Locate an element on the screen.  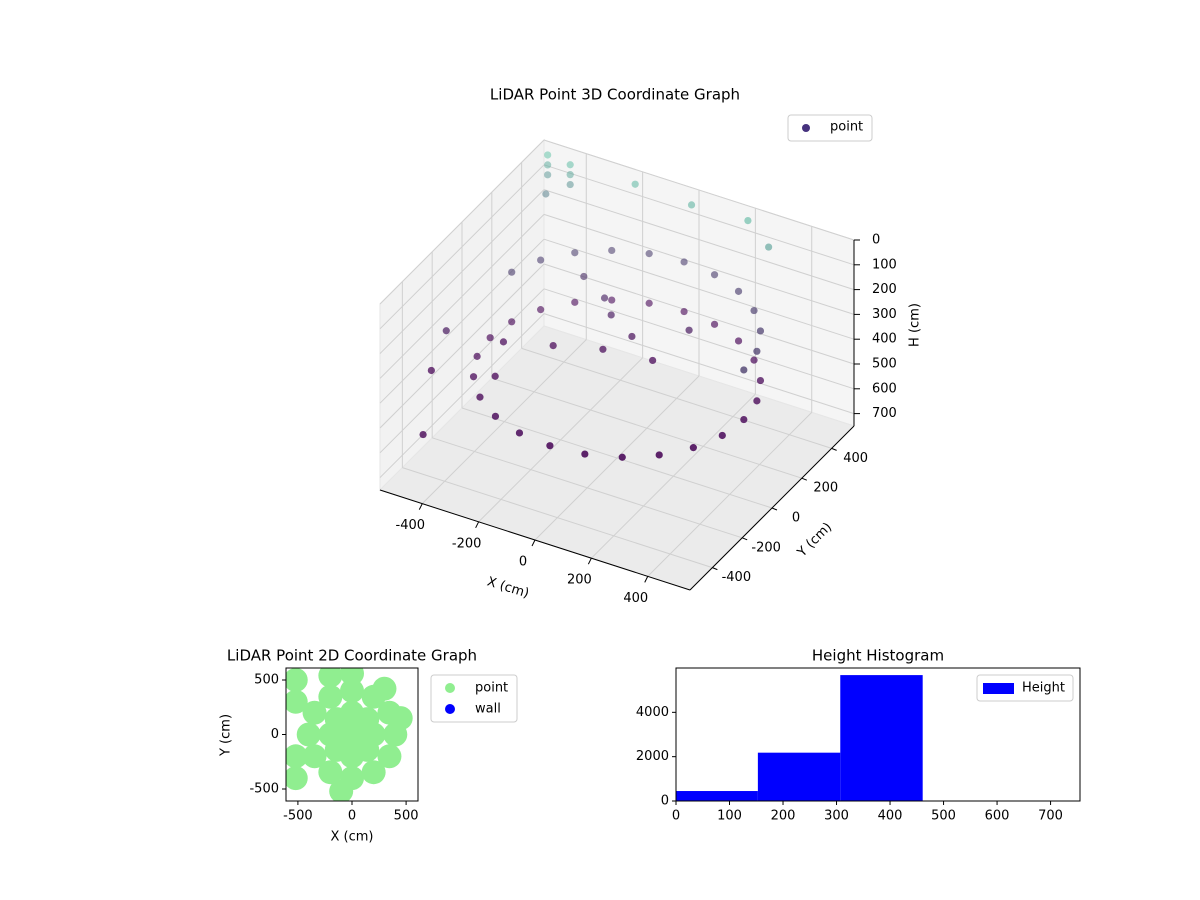
x-tick-label: 300 is located at coordinates (836, 816).